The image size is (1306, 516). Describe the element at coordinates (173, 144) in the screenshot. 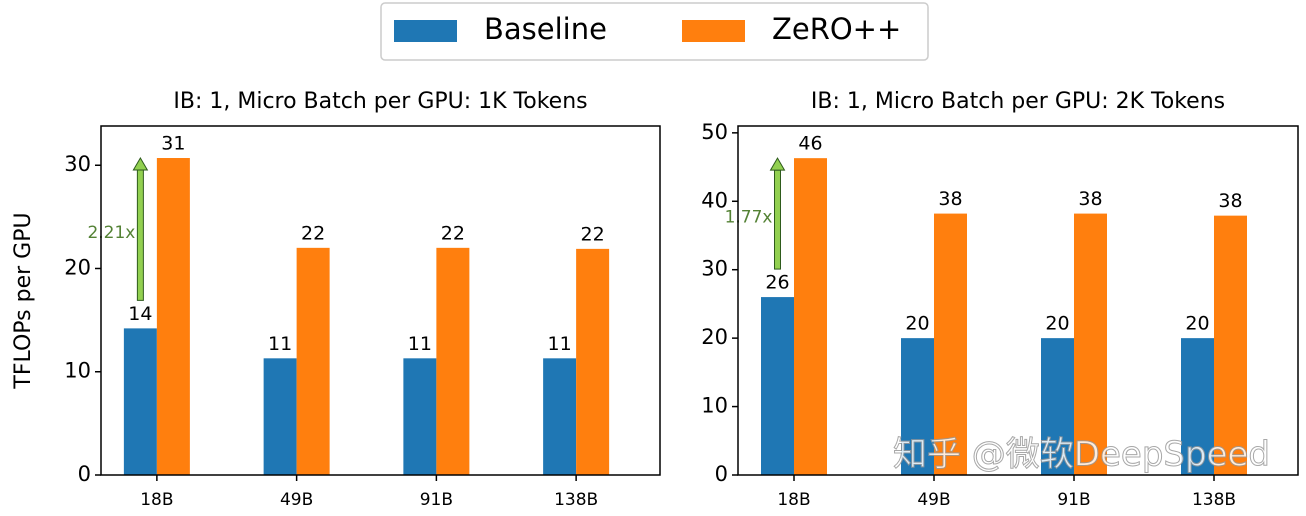

I see `value-label: 31` at that location.